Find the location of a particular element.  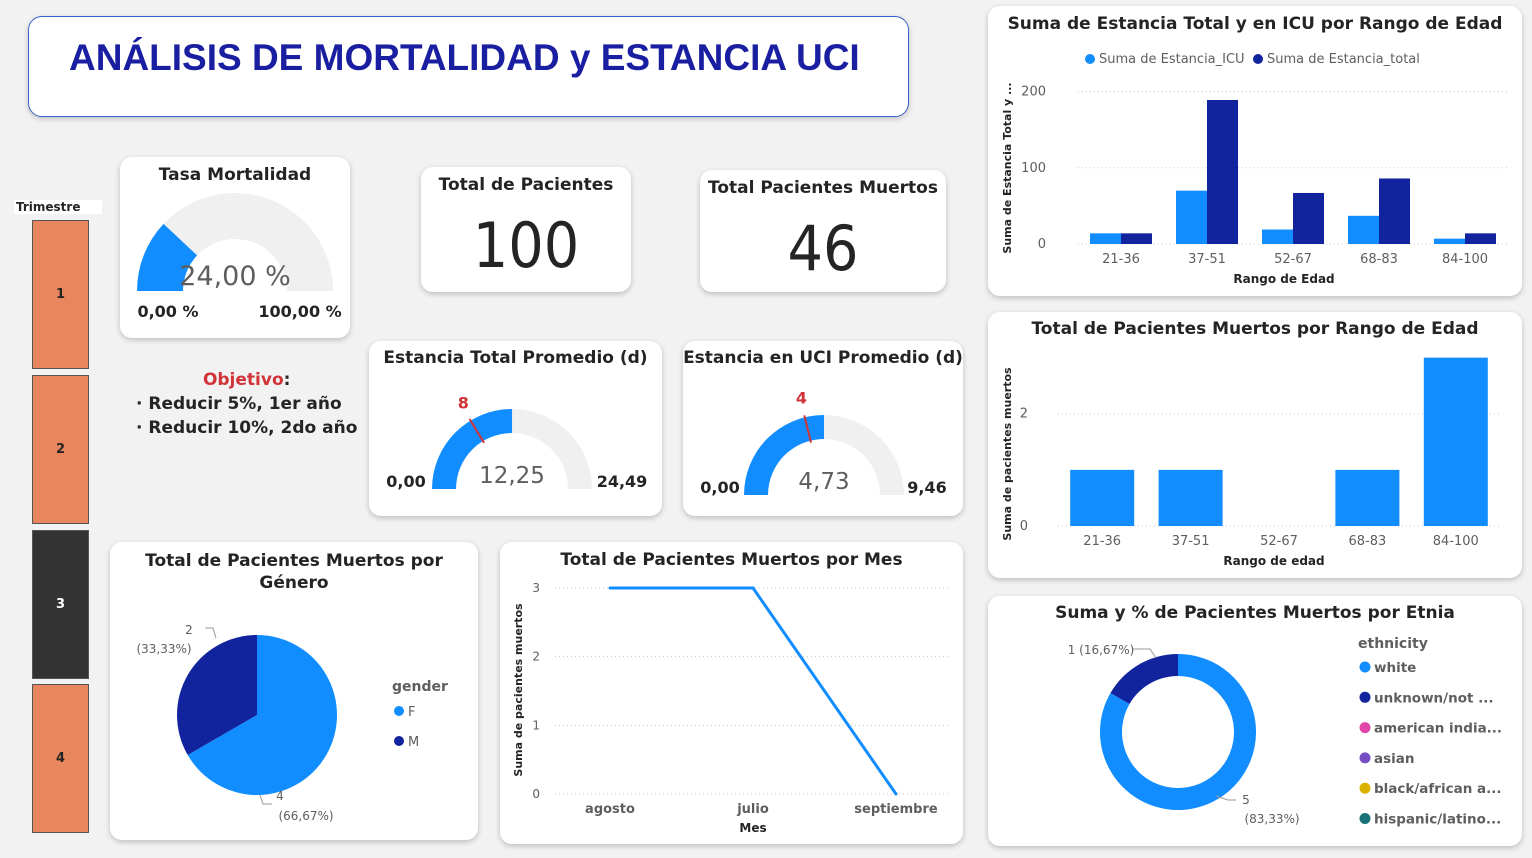

stay-total-gauge: 12,25 0,00 24,49 8 is located at coordinates (517, 442).